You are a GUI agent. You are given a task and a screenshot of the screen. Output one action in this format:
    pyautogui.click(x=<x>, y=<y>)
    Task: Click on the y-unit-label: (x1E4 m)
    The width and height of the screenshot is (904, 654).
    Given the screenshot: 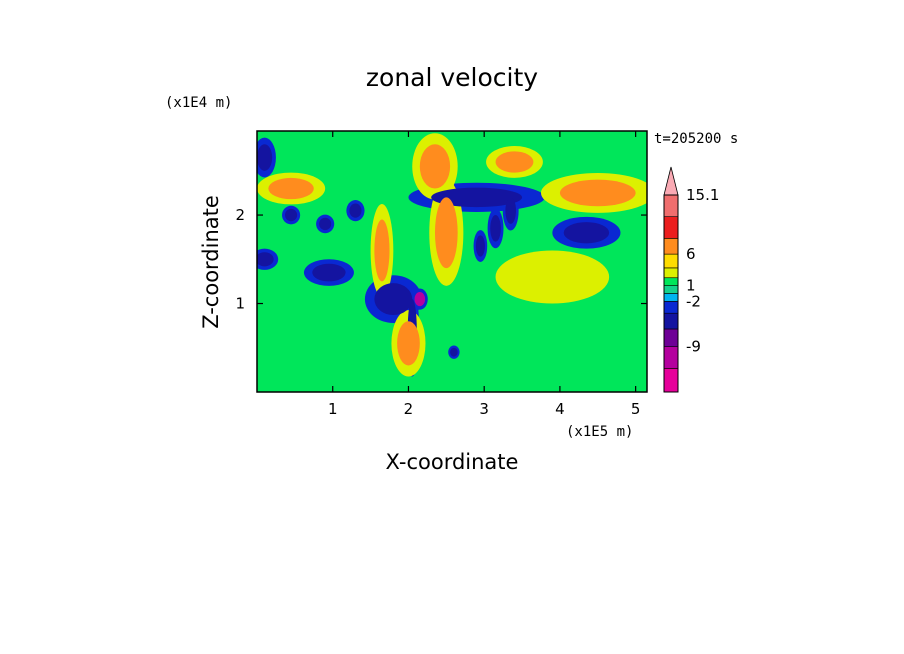 What is the action you would take?
    pyautogui.click(x=198, y=103)
    